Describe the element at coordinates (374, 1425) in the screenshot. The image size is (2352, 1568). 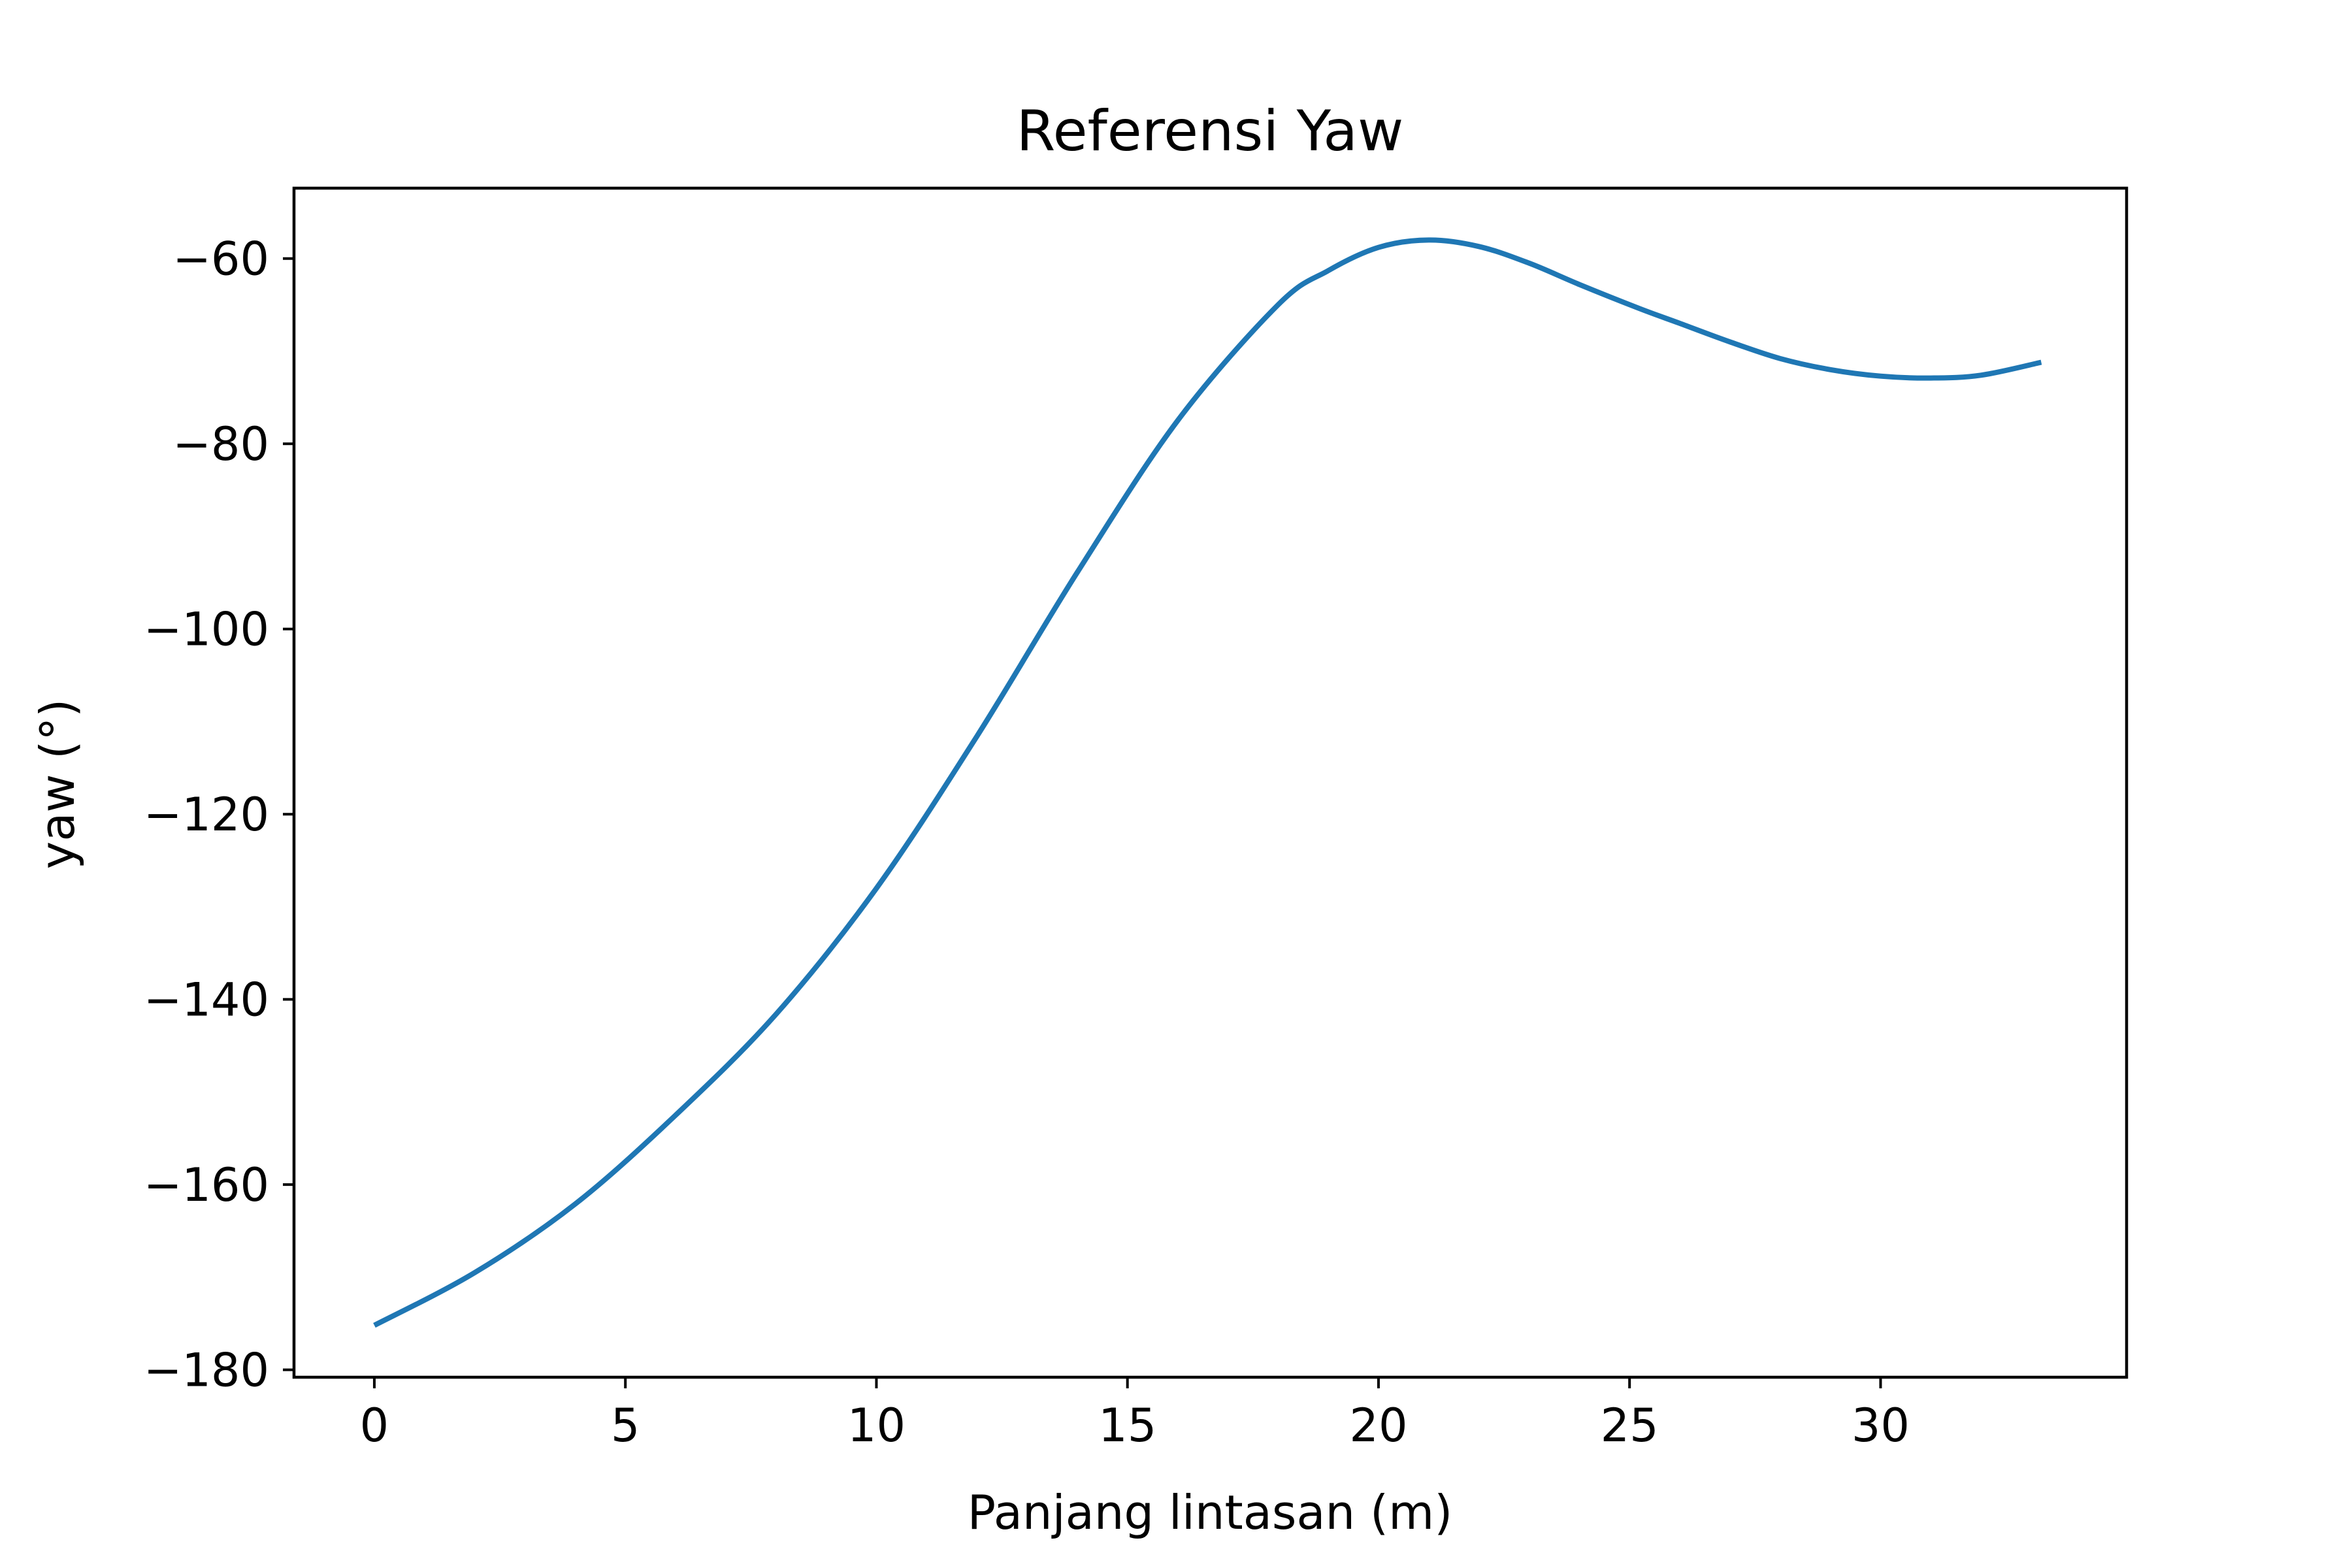
I see `x-tick-label: 0` at that location.